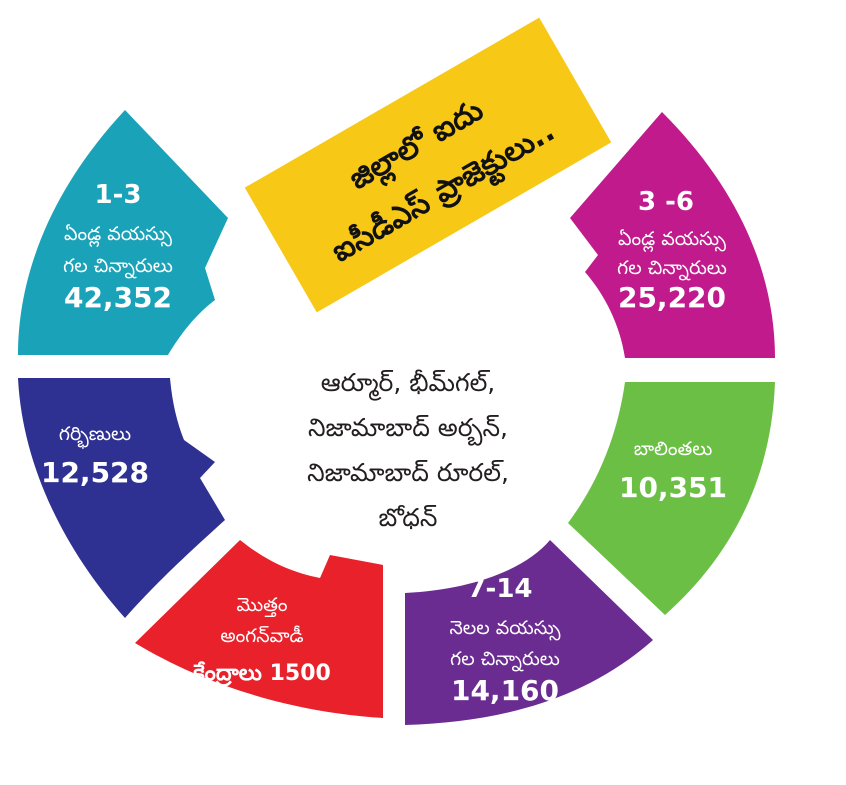 The height and width of the screenshot is (785, 846). I want to click on teal-age-range: 1-3, so click(118, 195).